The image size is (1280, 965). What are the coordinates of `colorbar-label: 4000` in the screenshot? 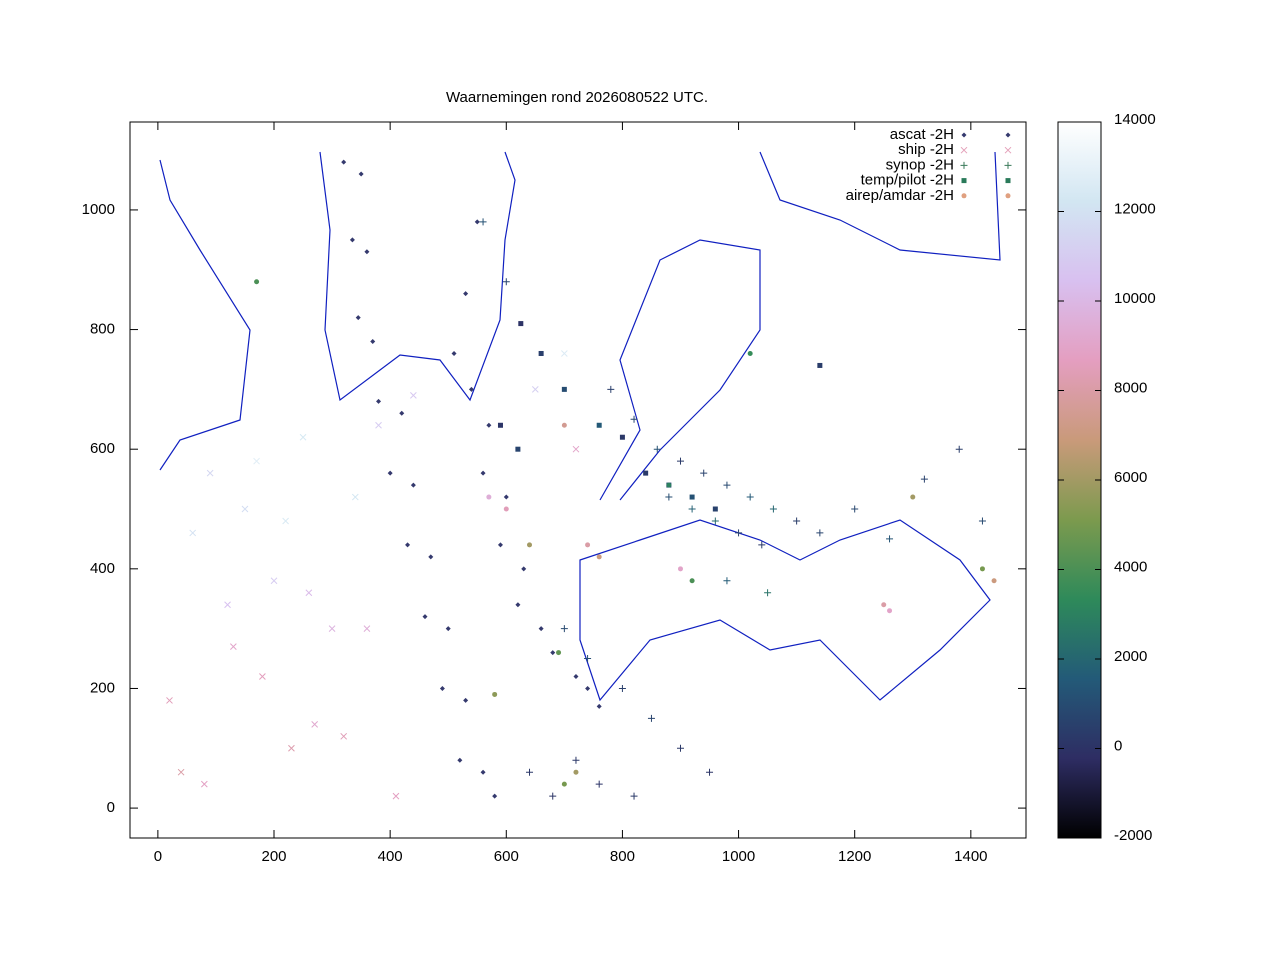 It's located at (1130, 566).